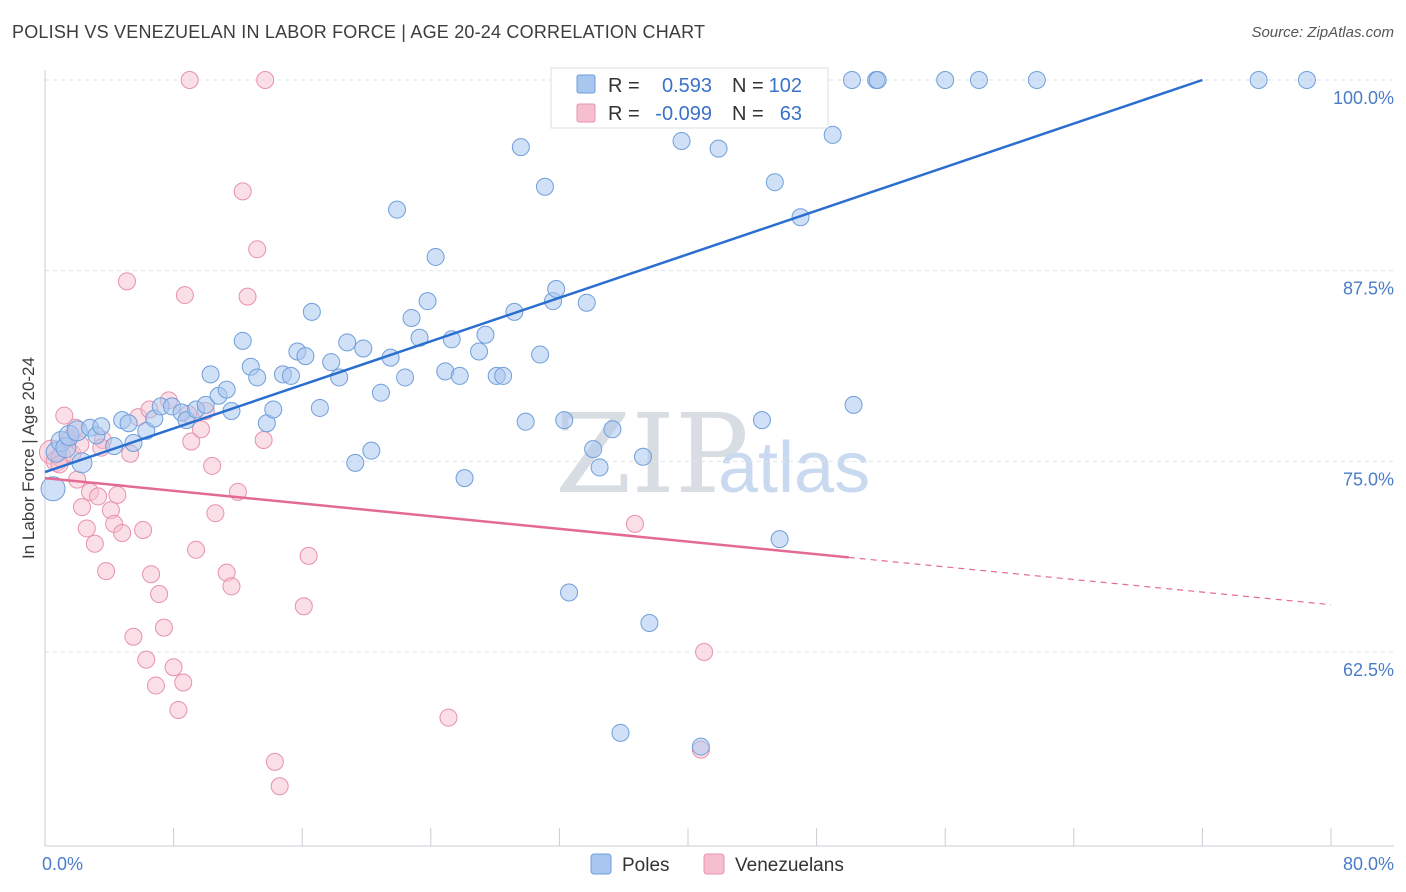 Image resolution: width=1406 pixels, height=892 pixels. What do you see at coordinates (446, 517) in the screenshot?
I see `venezuelans-trend-line` at bounding box center [446, 517].